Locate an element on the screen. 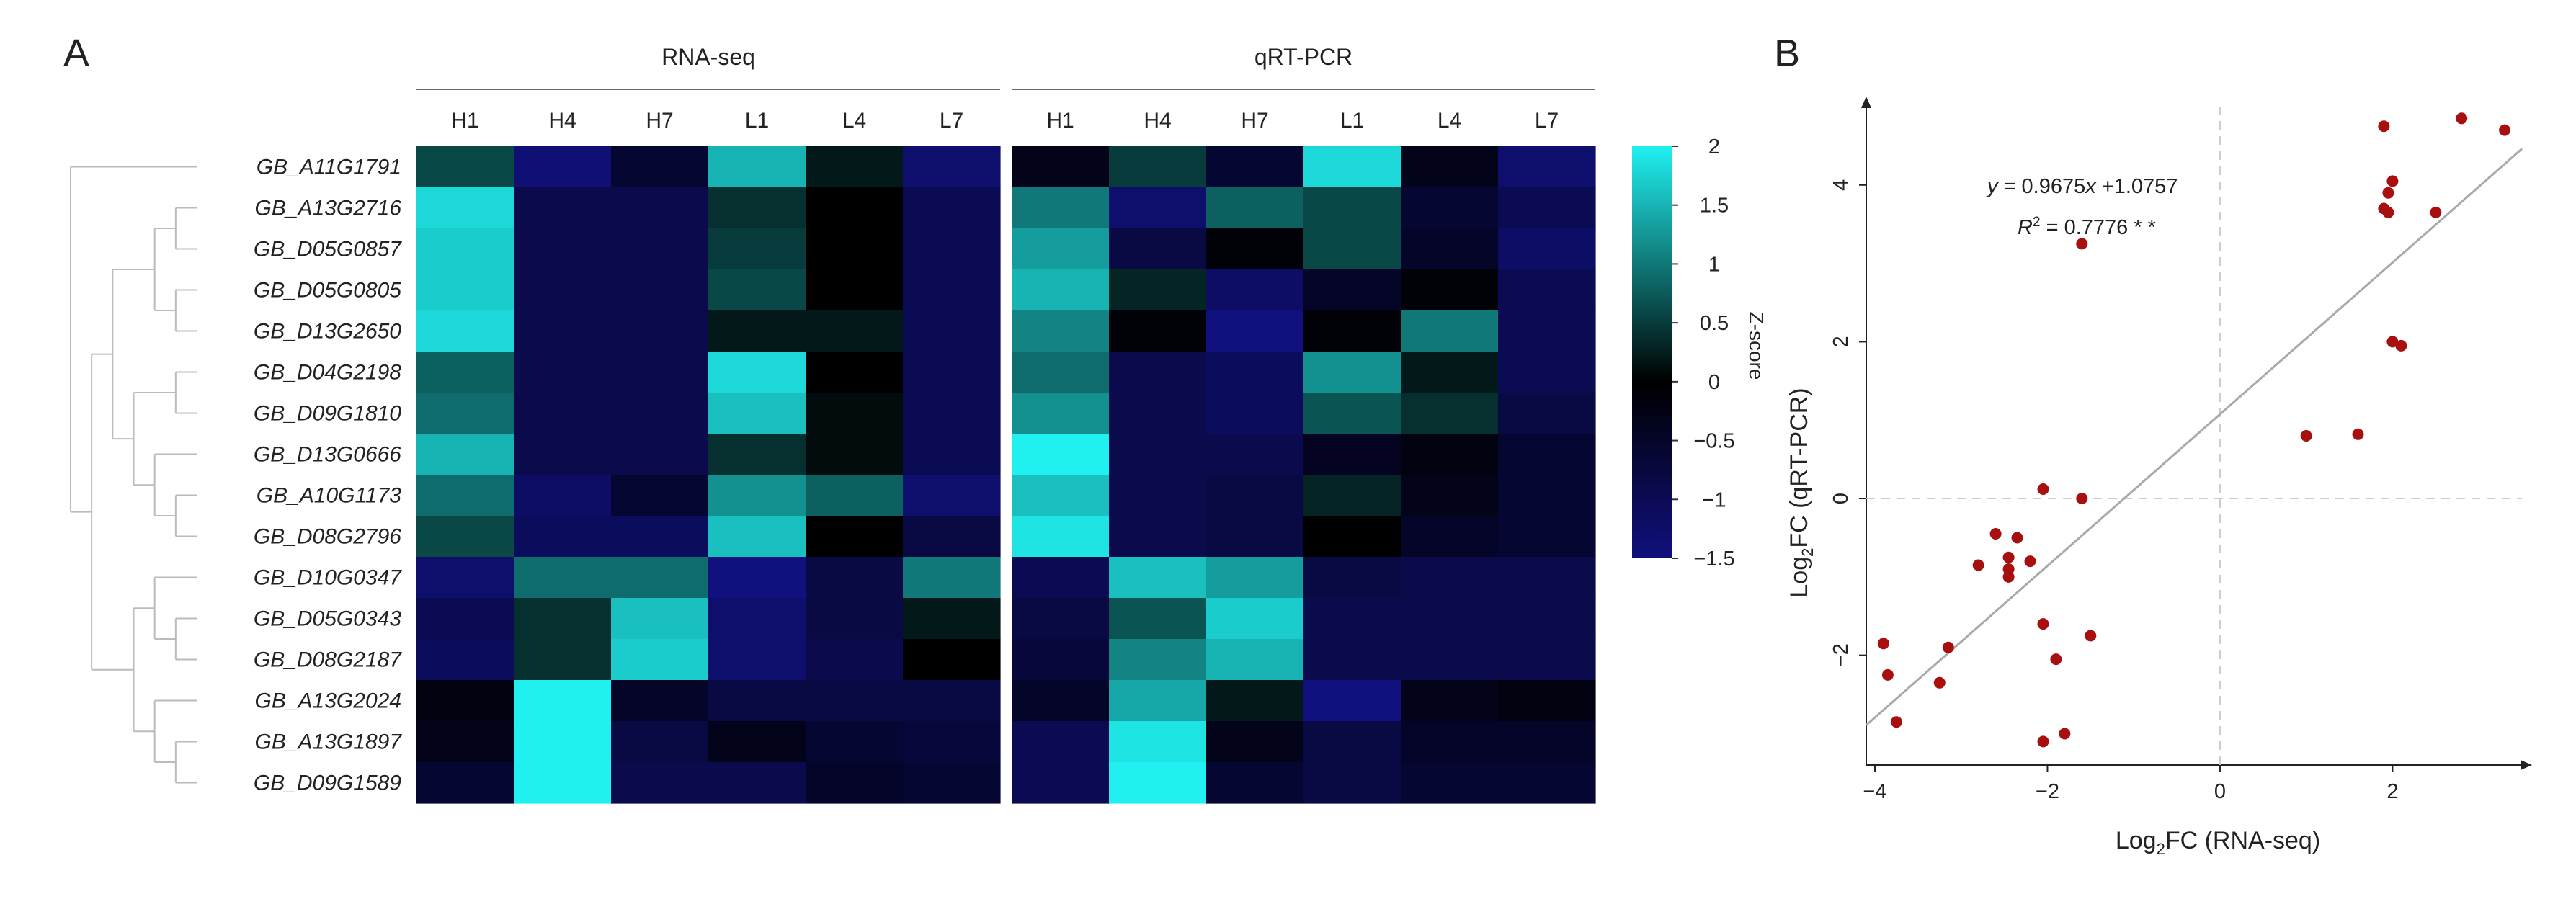 The width and height of the screenshot is (2576, 899). gene-label: GB_A10G1173 is located at coordinates (329, 496).